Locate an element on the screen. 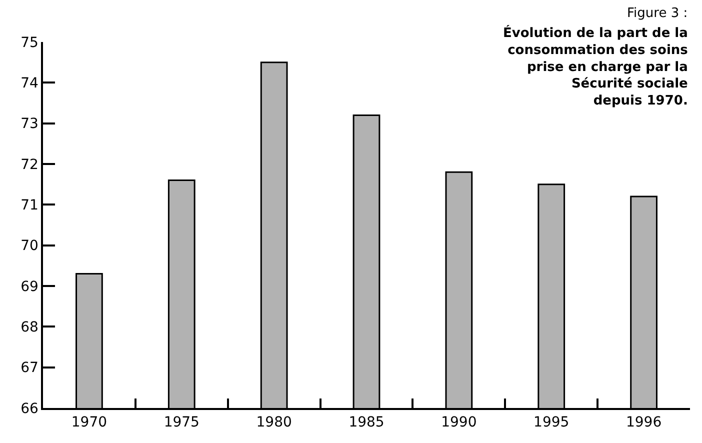 The image size is (702, 443). y-tick-label: 71 is located at coordinates (29, 206).